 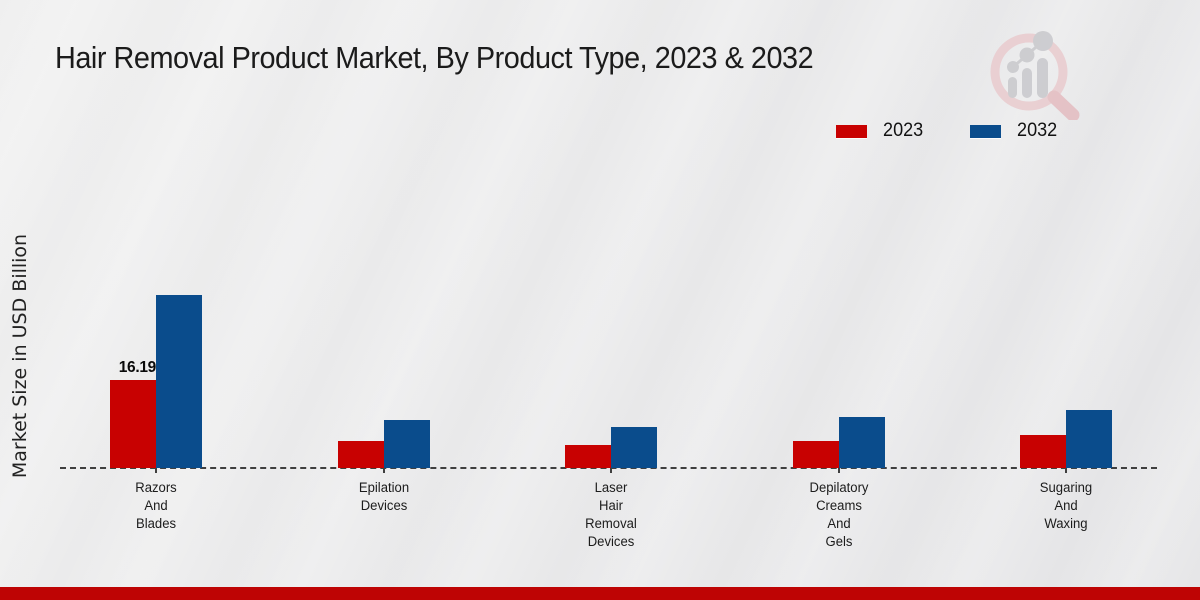 What do you see at coordinates (838, 515) in the screenshot?
I see `category-label: Depilatory Creams And Gels` at bounding box center [838, 515].